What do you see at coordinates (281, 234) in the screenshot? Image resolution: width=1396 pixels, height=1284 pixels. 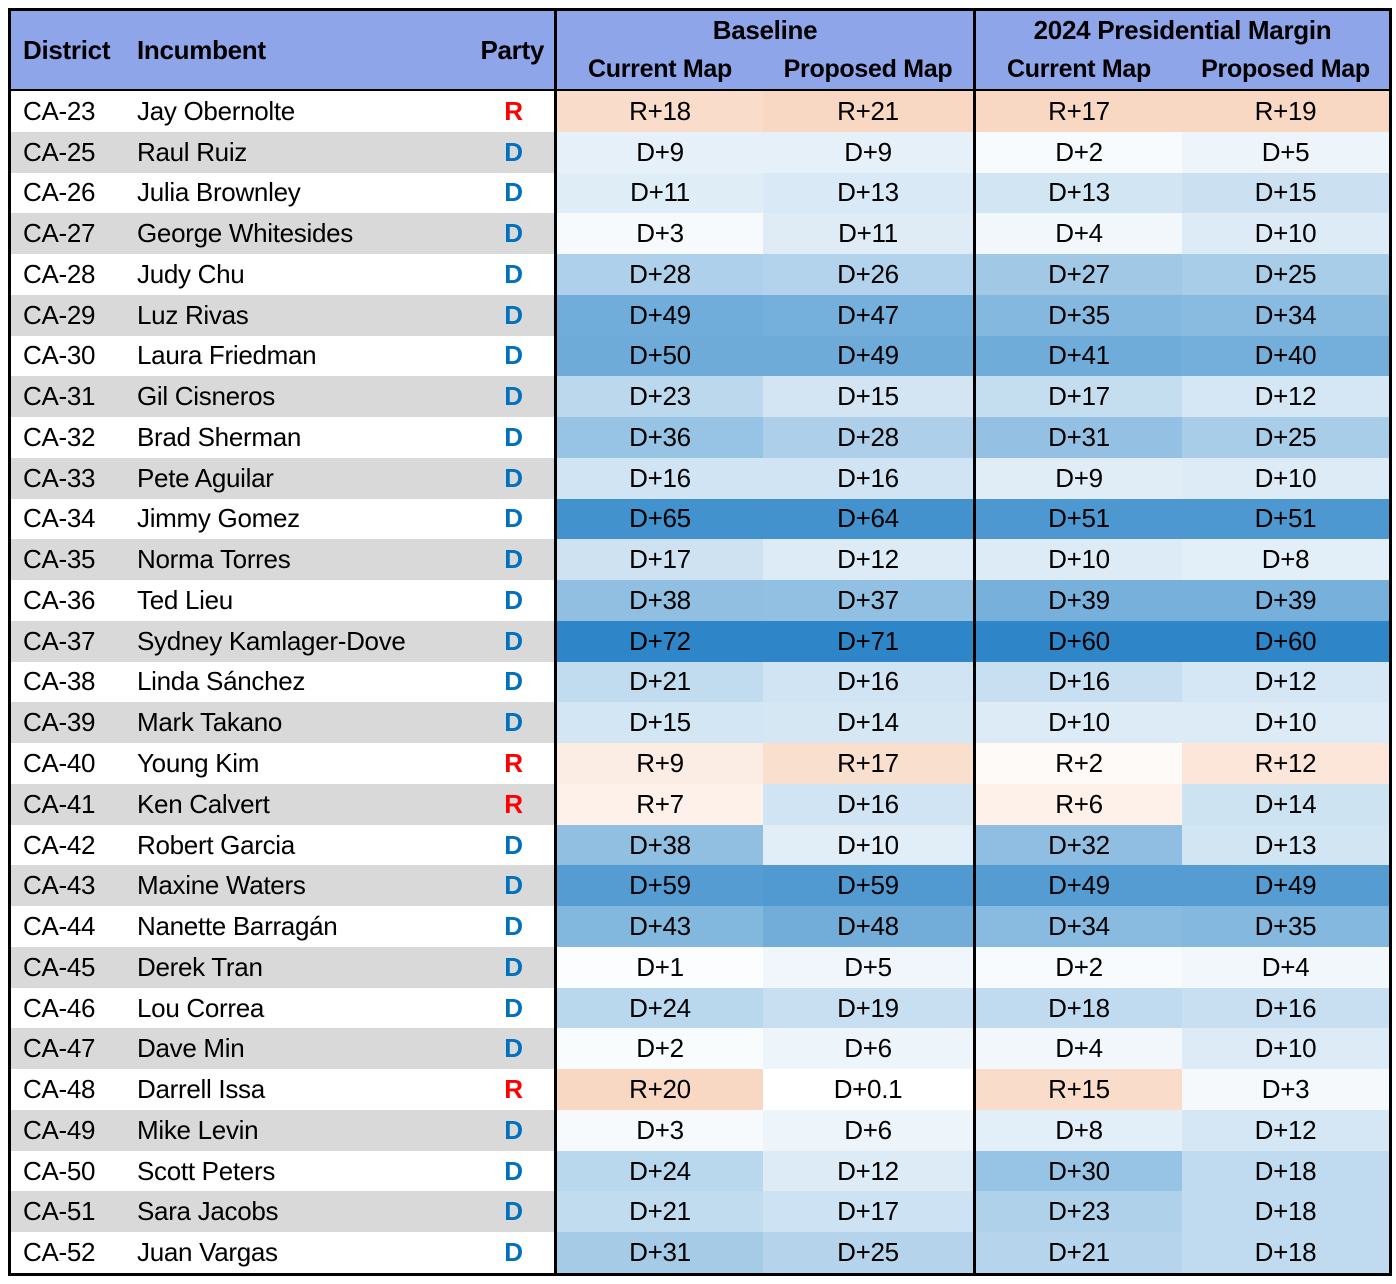 I see `cell-incumbent: George Whitesides` at bounding box center [281, 234].